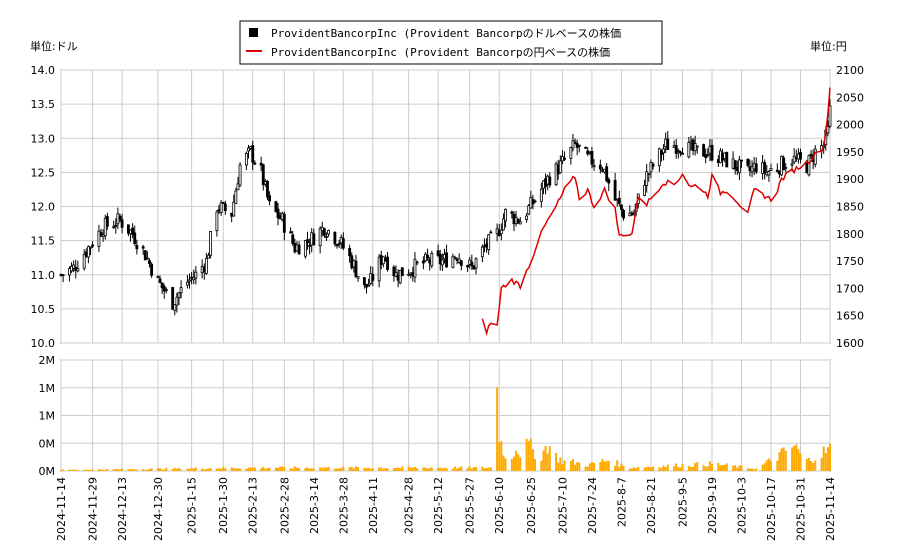  I want to click on x-tick-label: 2025-2-28, so click(284, 505).